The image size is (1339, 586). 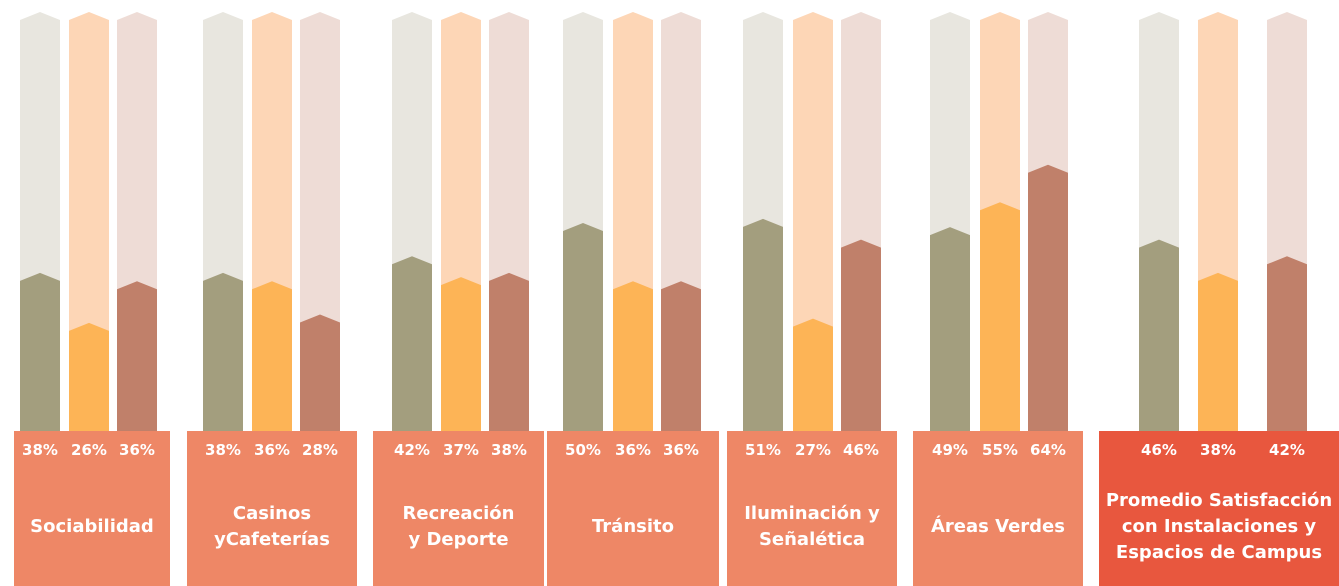 I want to click on value-label: 51%, so click(x=763, y=450).